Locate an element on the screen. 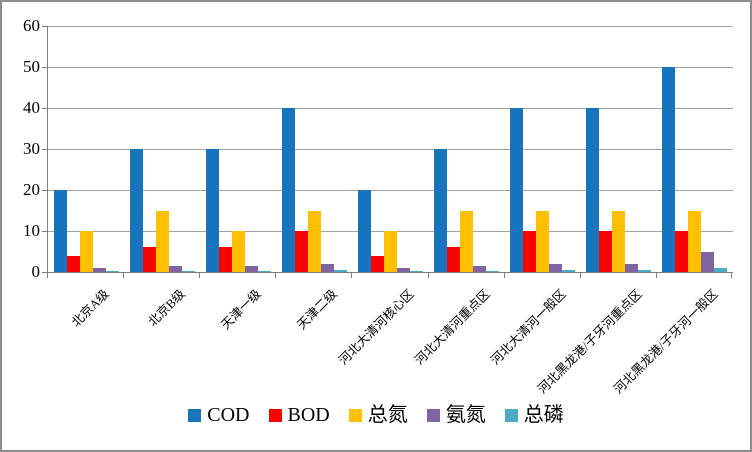 The height and width of the screenshot is (452, 752). legend-label: 总磷 is located at coordinates (543, 415).